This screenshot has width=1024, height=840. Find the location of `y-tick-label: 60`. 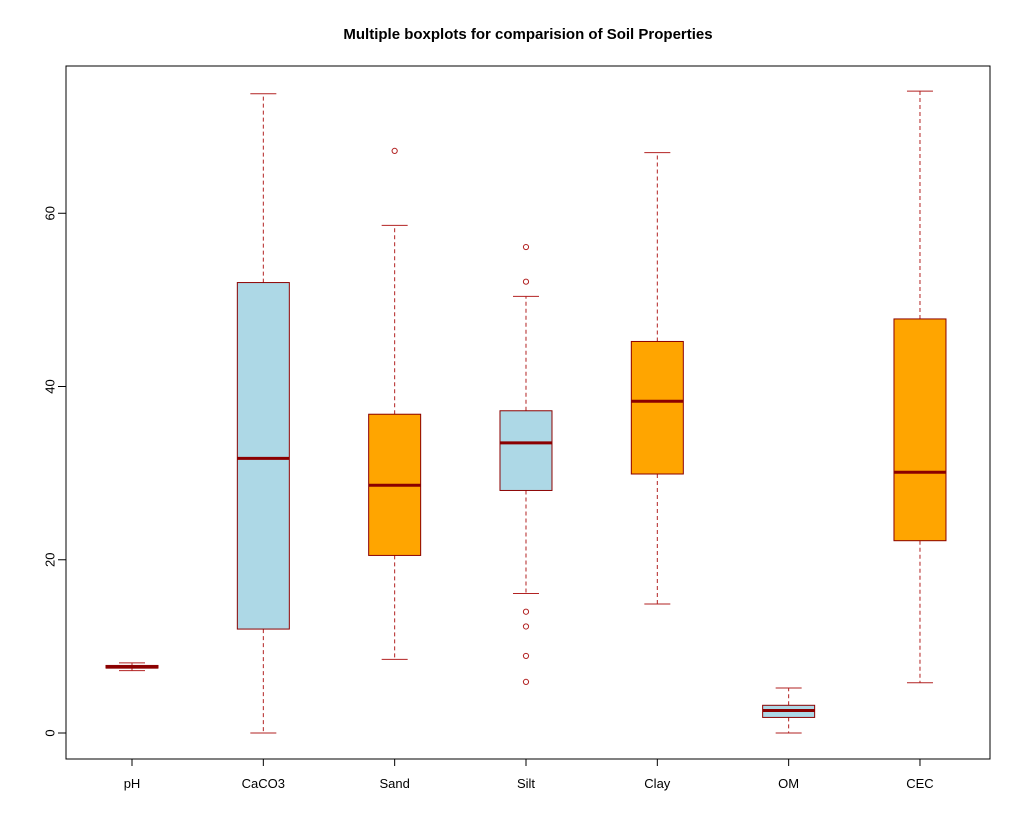

y-tick-label: 60 is located at coordinates (50, 213).